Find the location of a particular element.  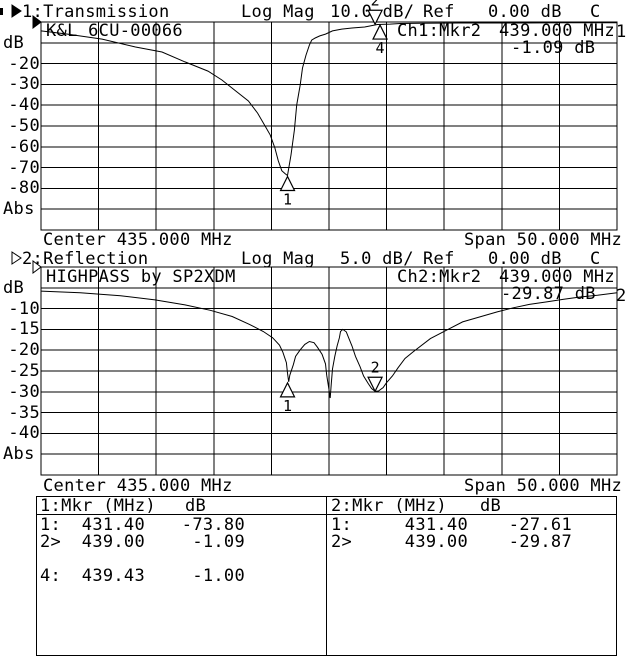

ch1-format-label: Log Mag is located at coordinates (278, 12).